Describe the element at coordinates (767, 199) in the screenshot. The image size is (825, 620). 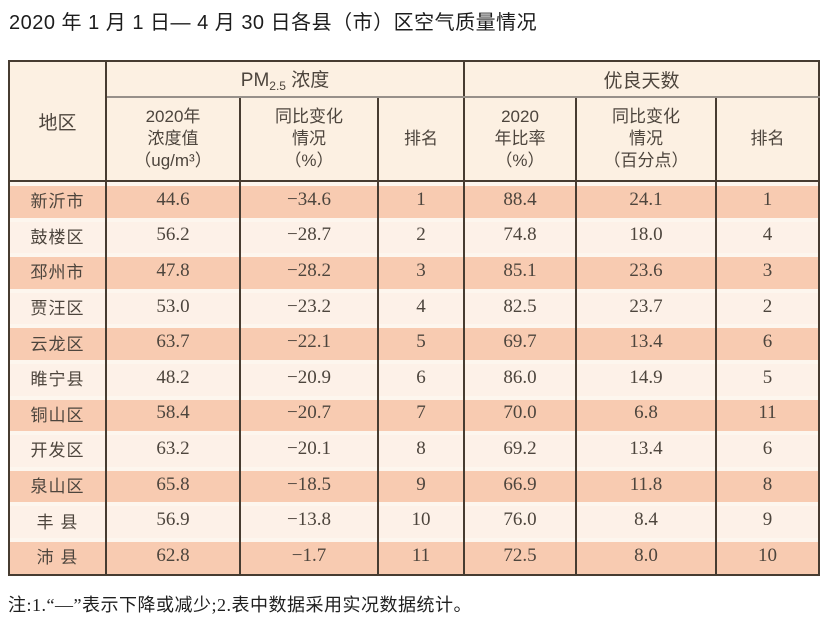
I see `good-rank-cell: 1` at that location.